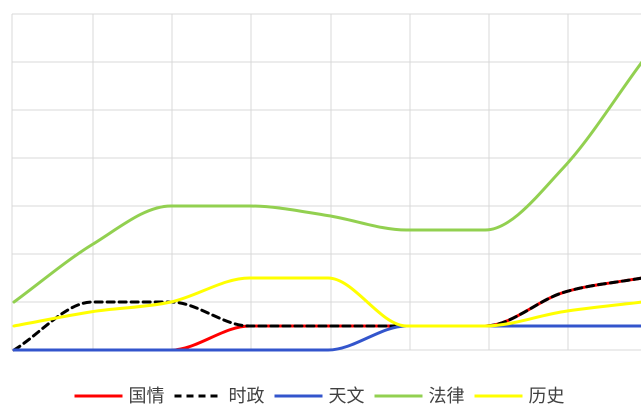 The height and width of the screenshot is (408, 641). Describe the element at coordinates (447, 396) in the screenshot. I see `legend-label: 法律` at that location.